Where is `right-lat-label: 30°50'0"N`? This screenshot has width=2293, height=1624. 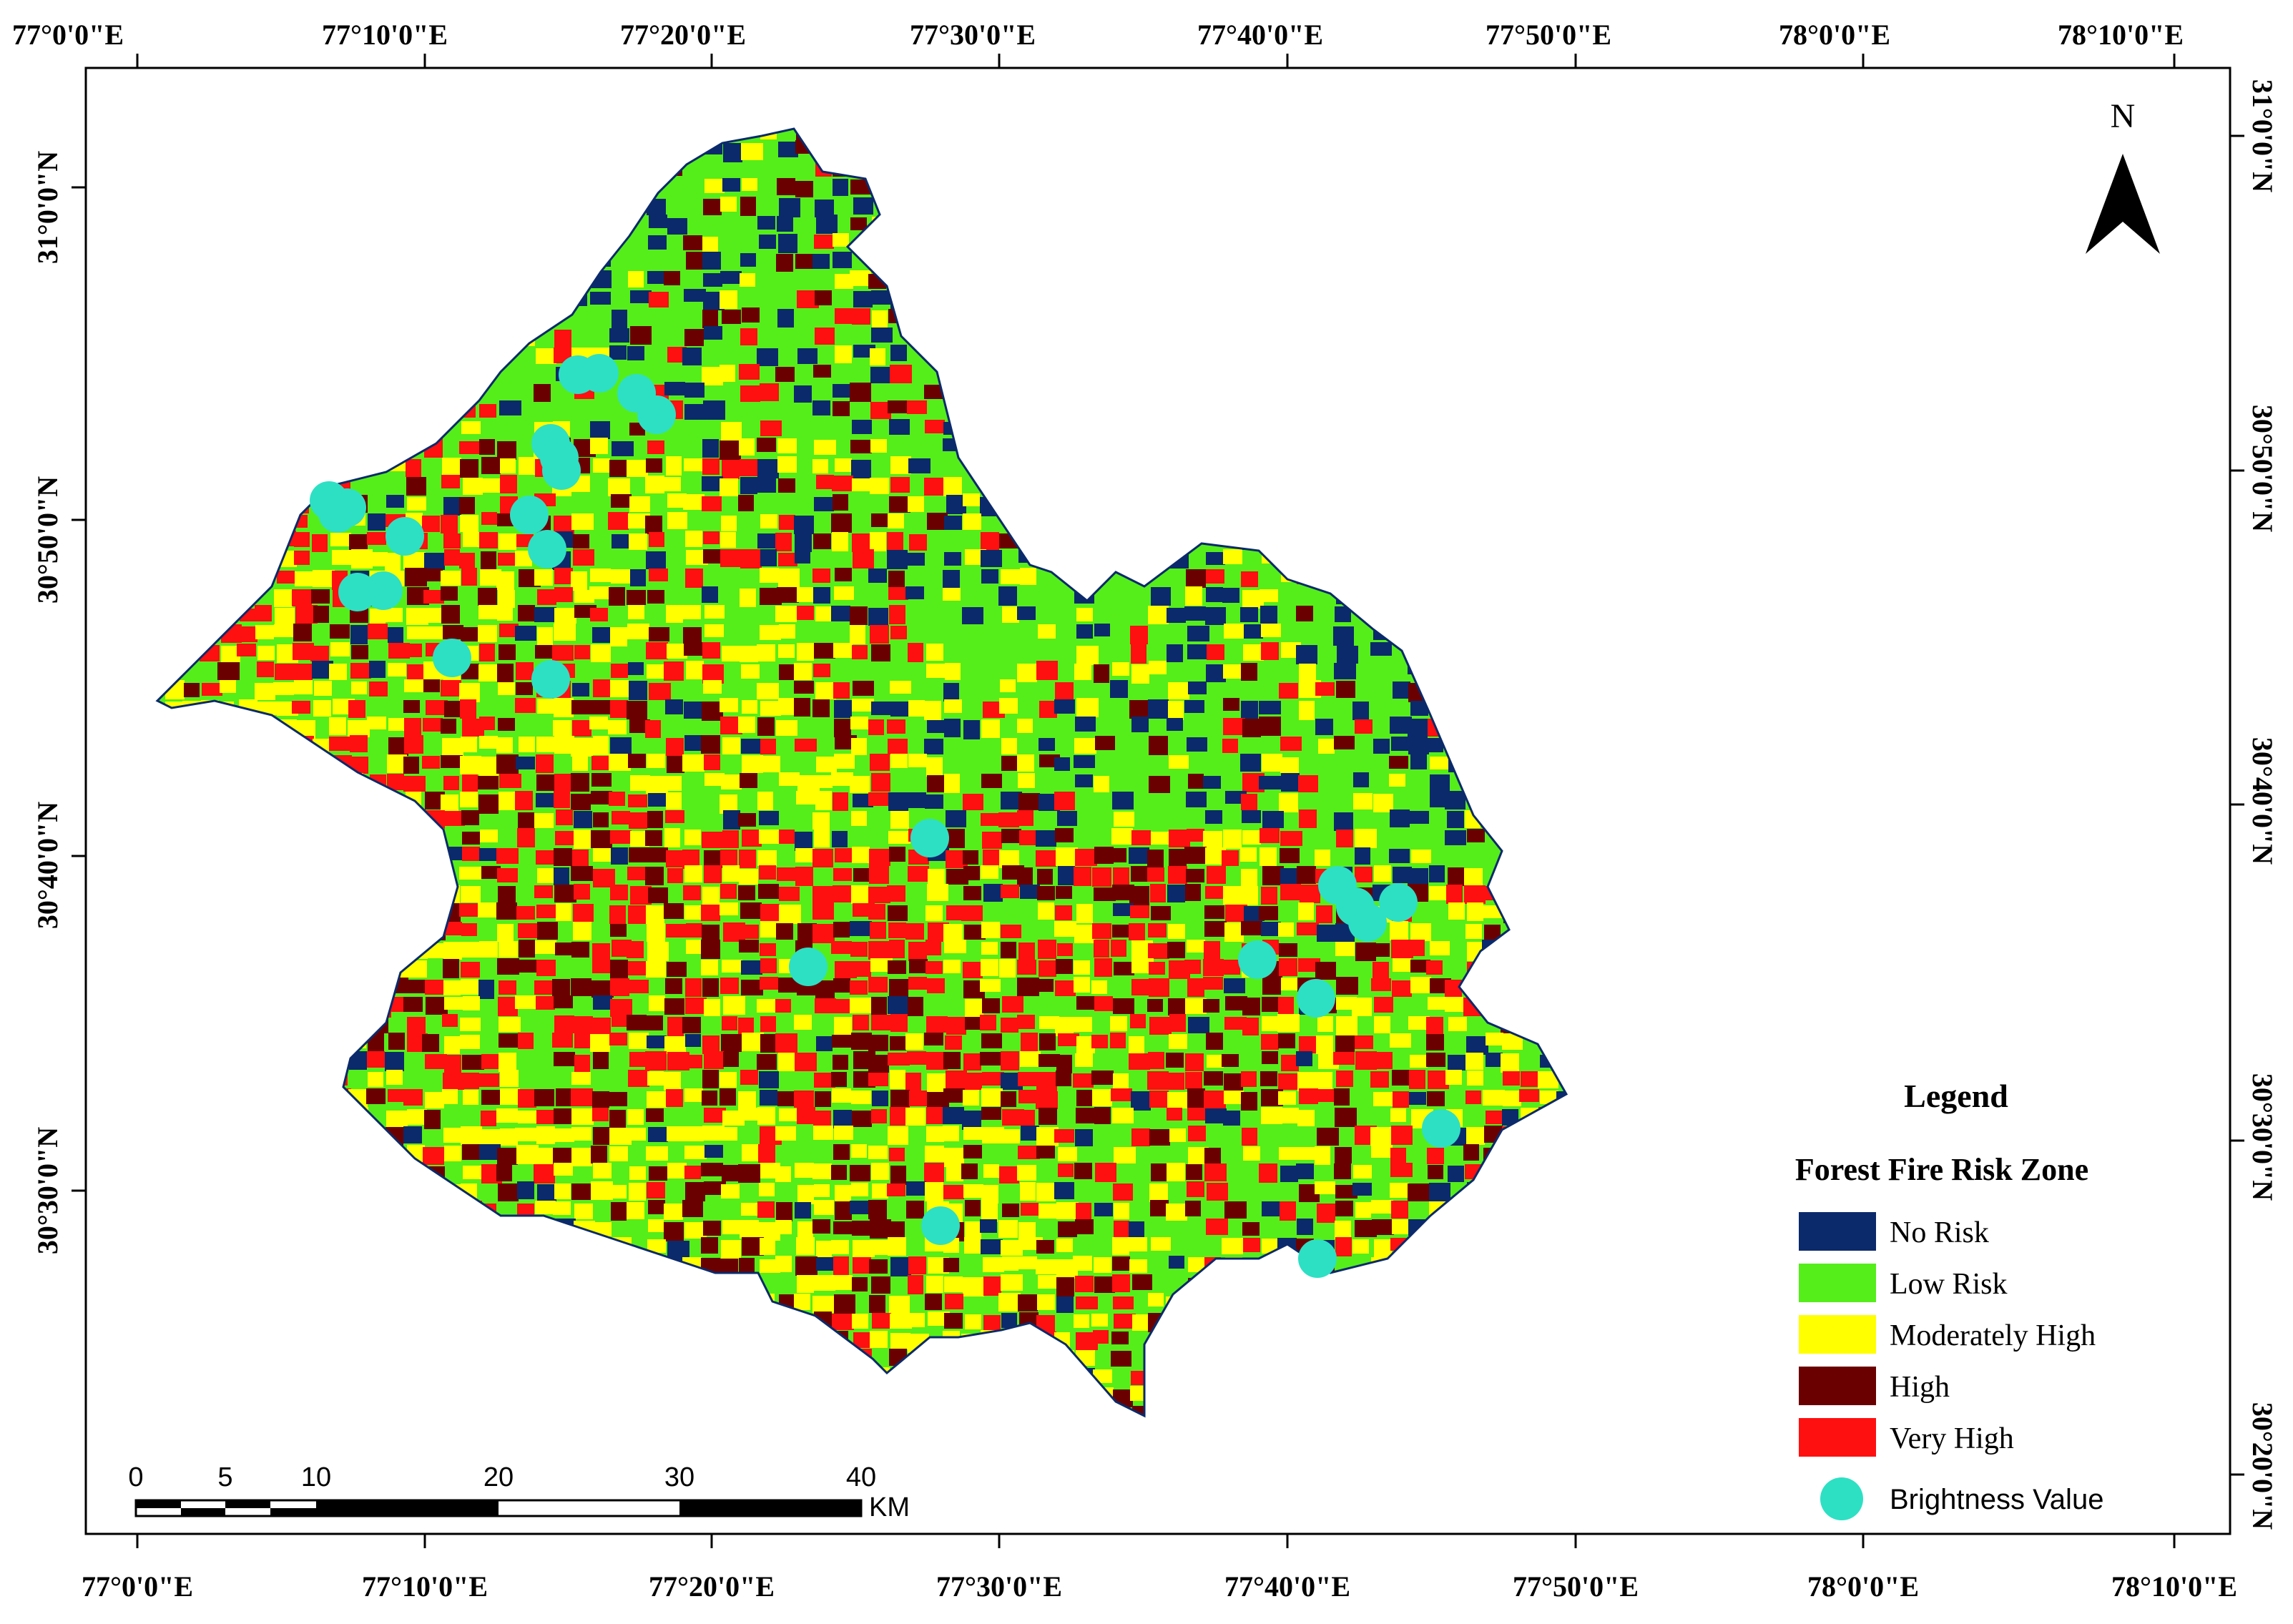 right-lat-label: 30°50'0"N is located at coordinates (2263, 468).